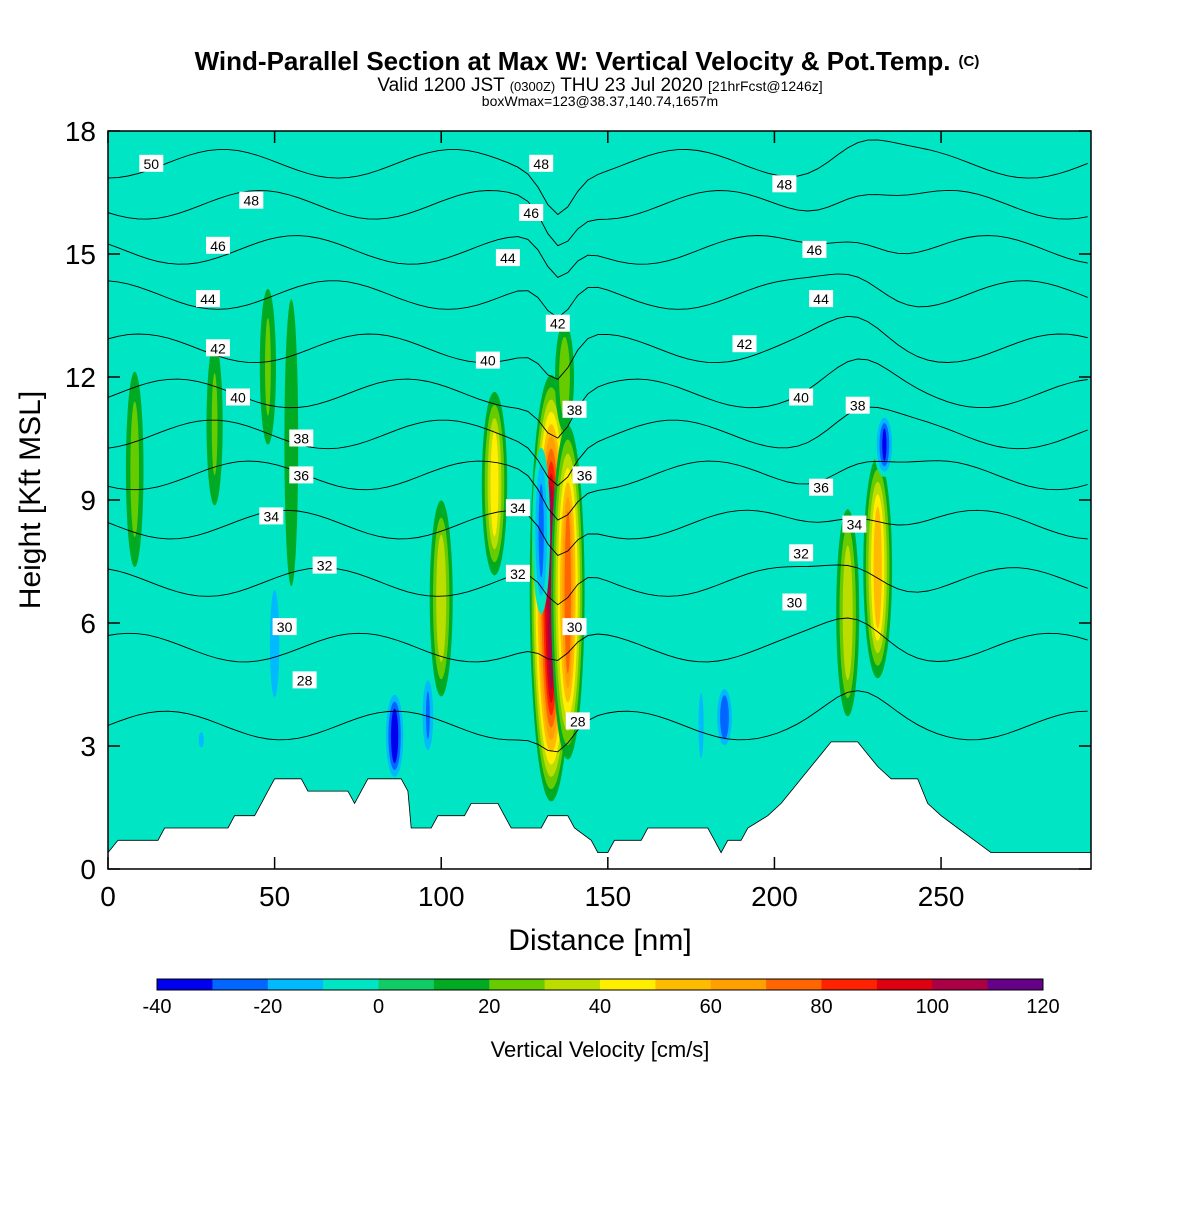 This screenshot has width=1200, height=1205. I want to click on contour-label-5: 40, so click(238, 397).